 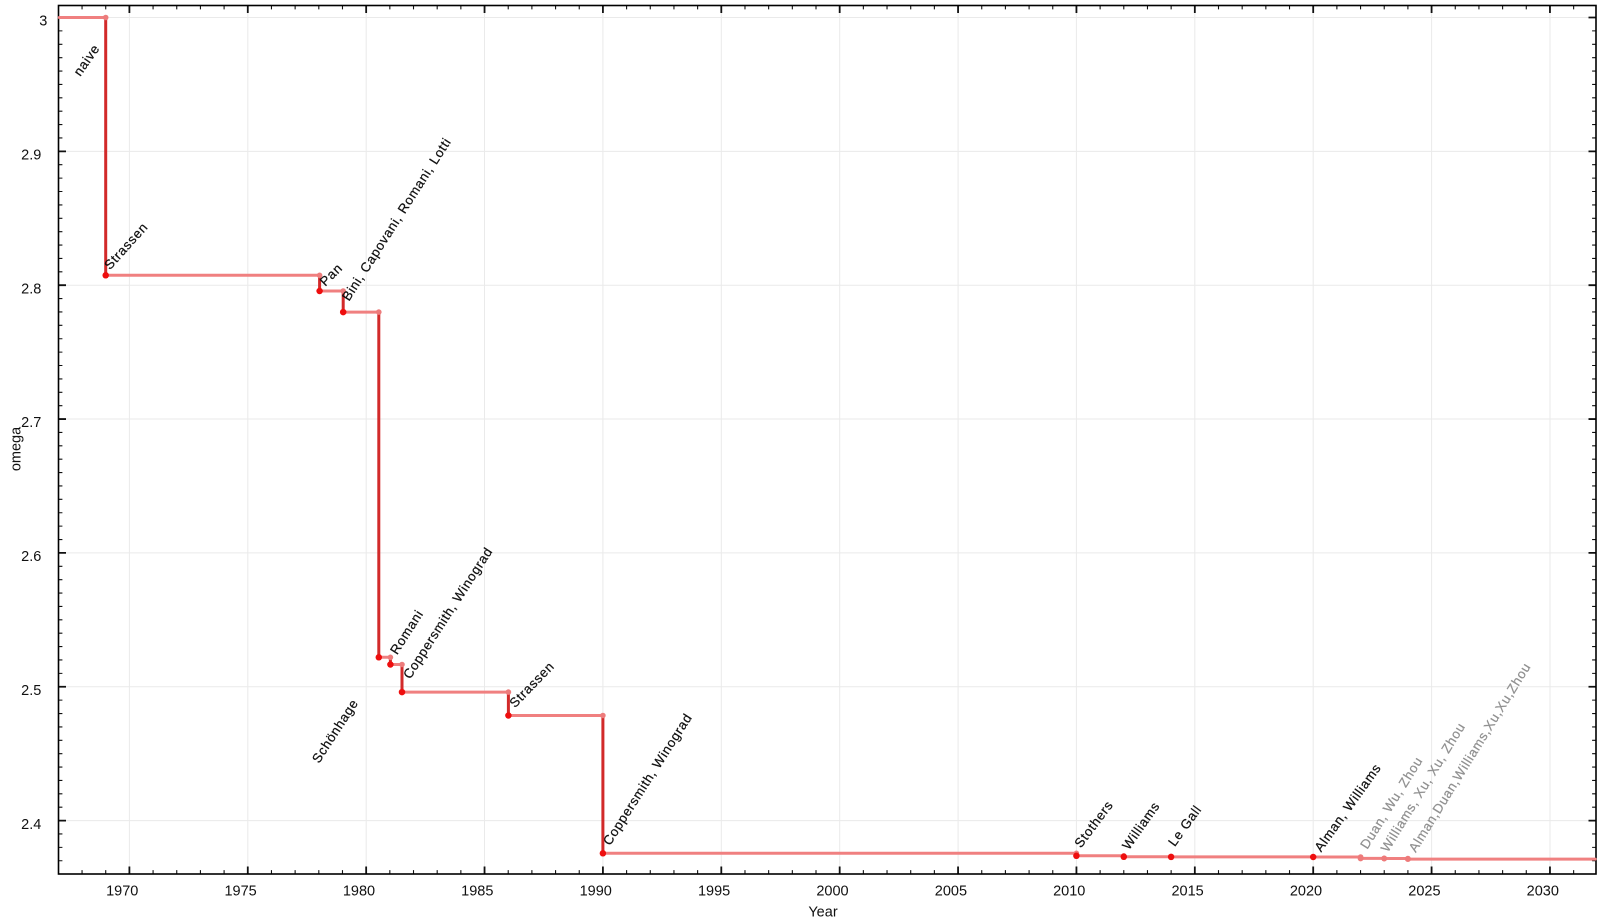 What do you see at coordinates (822, 912) in the screenshot?
I see `svg-text: Year` at bounding box center [822, 912].